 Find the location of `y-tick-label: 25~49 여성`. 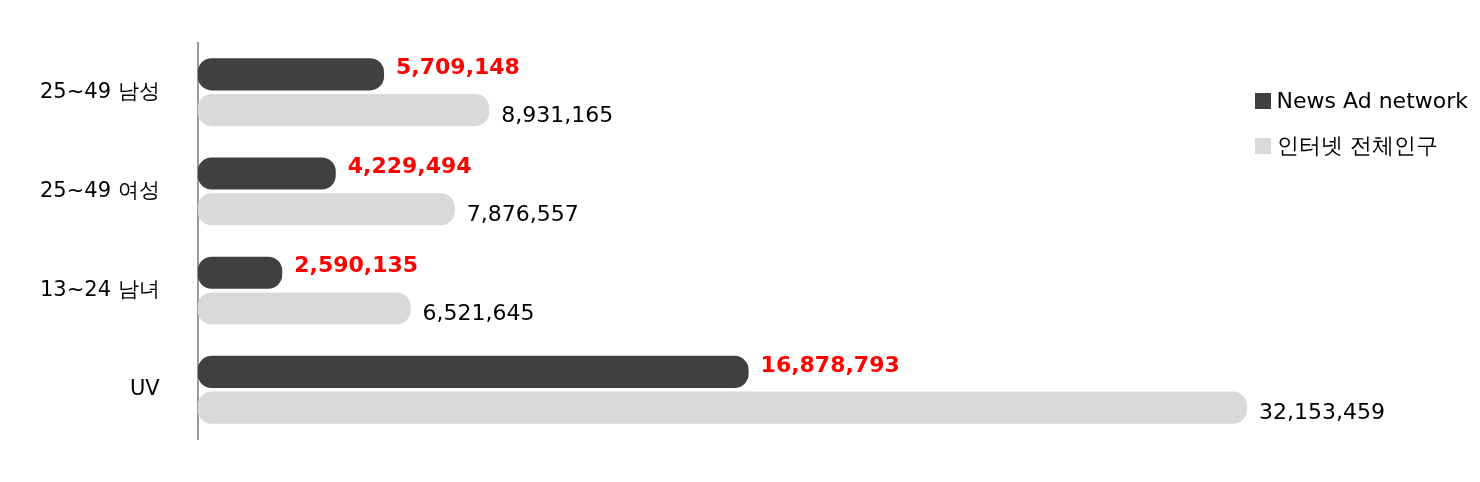

y-tick-label: 25~49 여성 is located at coordinates (100, 189).